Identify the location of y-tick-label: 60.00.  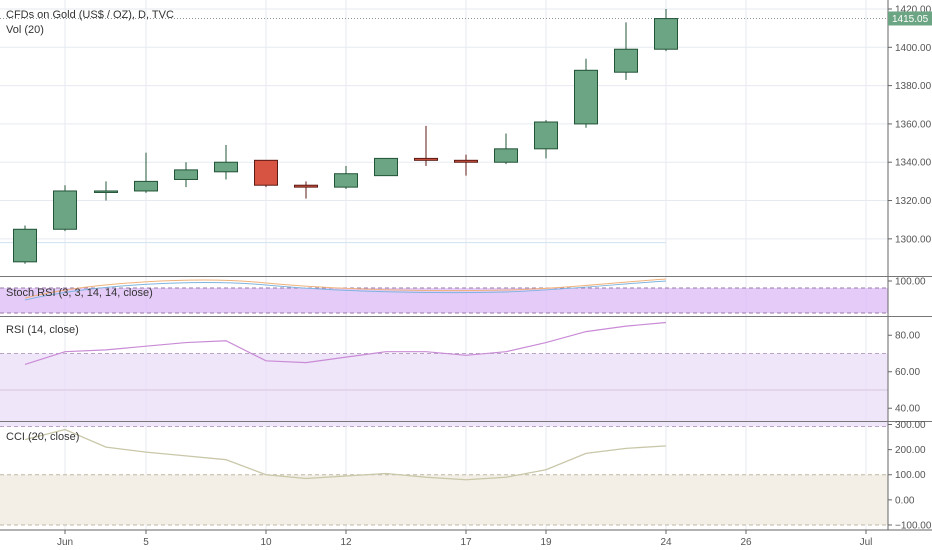
(907, 372).